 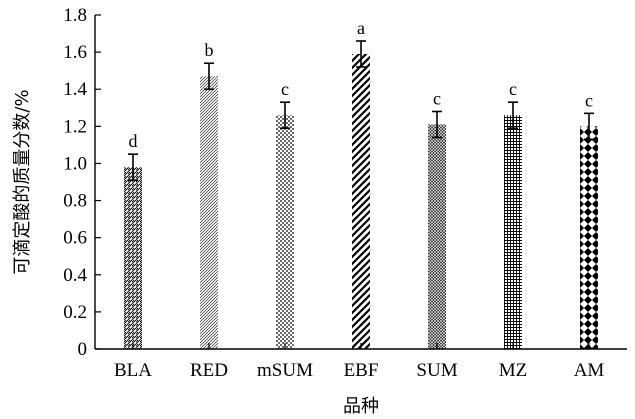 What do you see at coordinates (75, 201) in the screenshot?
I see `y-tick-label: 0.8` at bounding box center [75, 201].